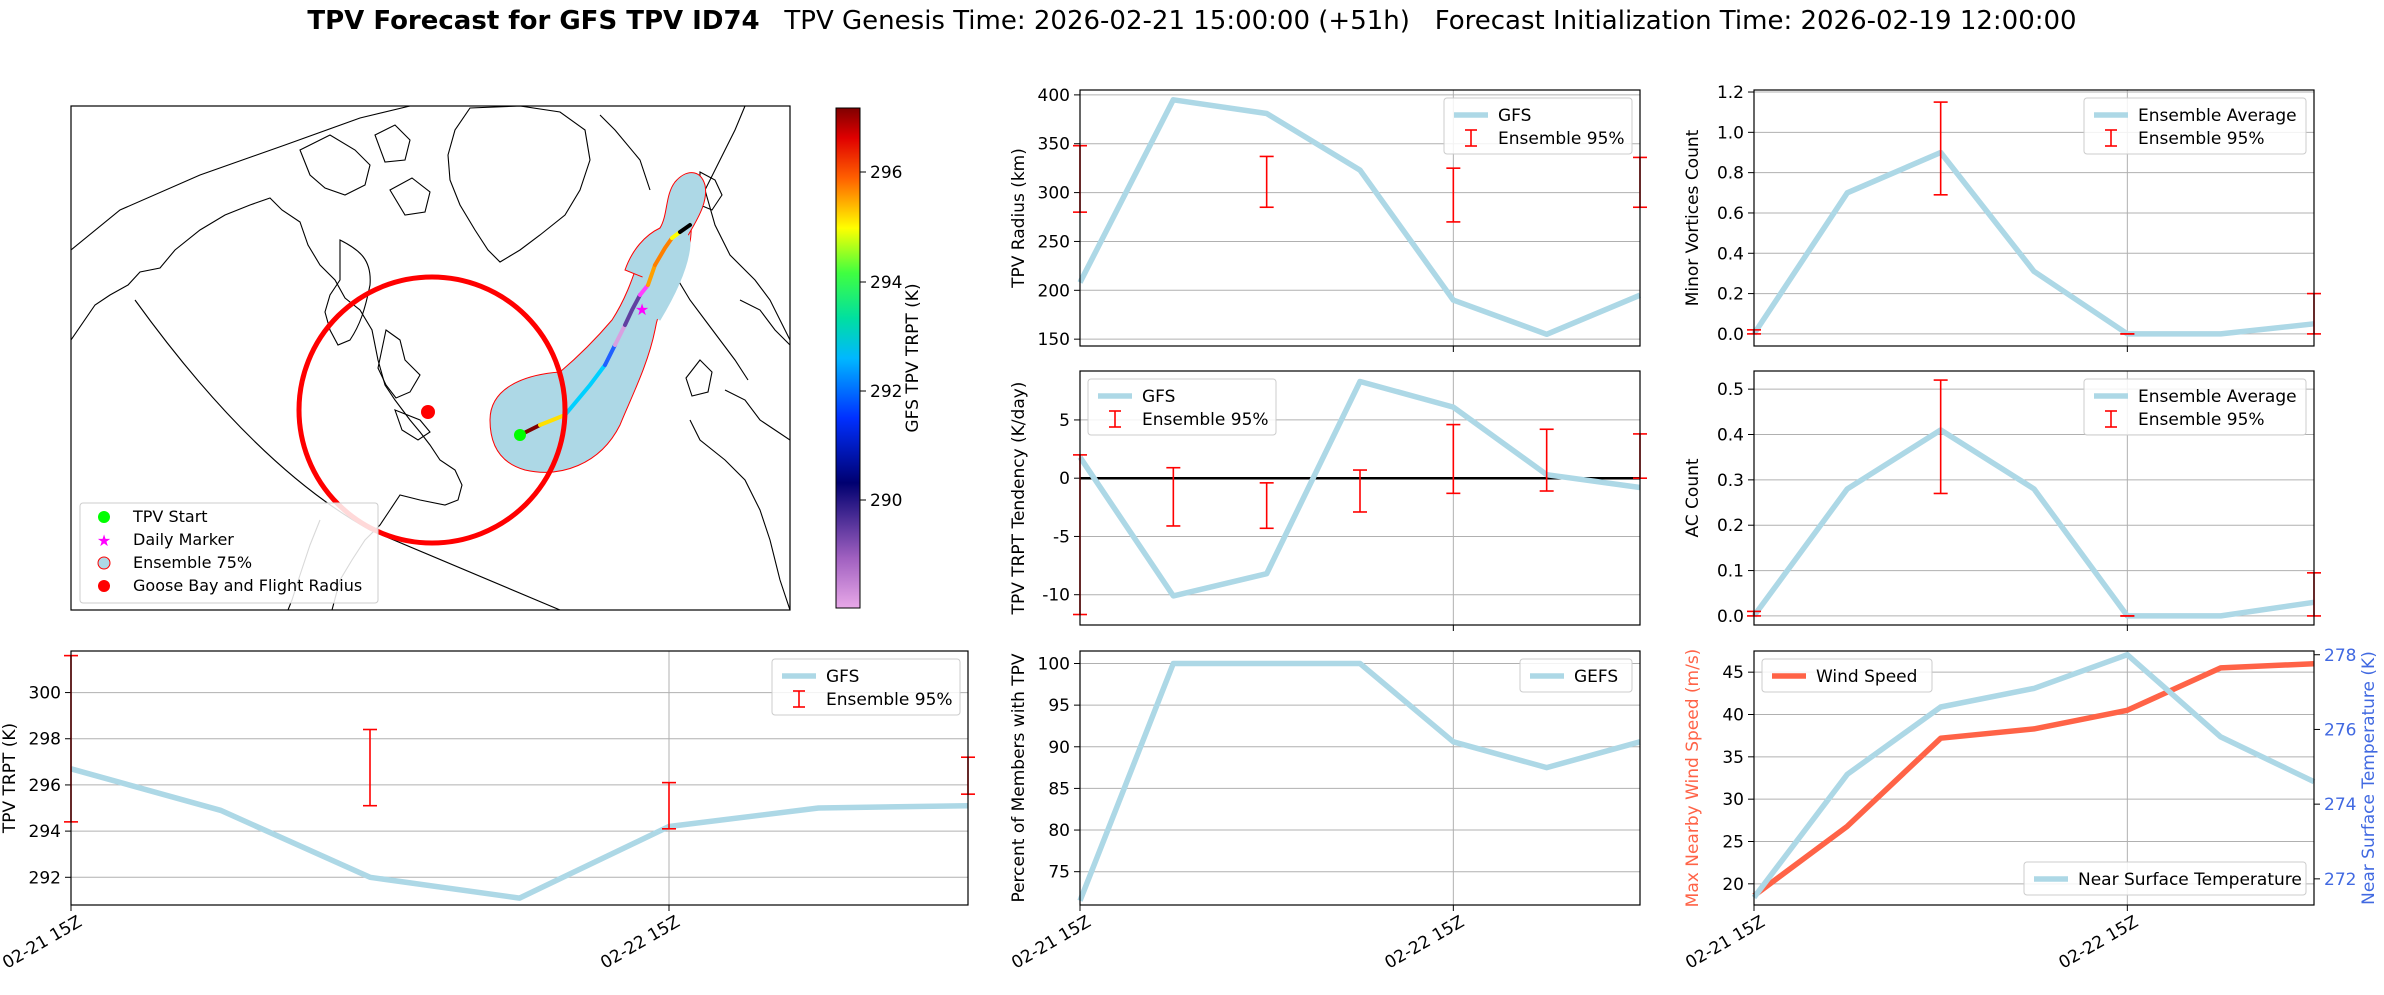  I want to click on y-axis-label: TPV TRPT (K), so click(10, 778).